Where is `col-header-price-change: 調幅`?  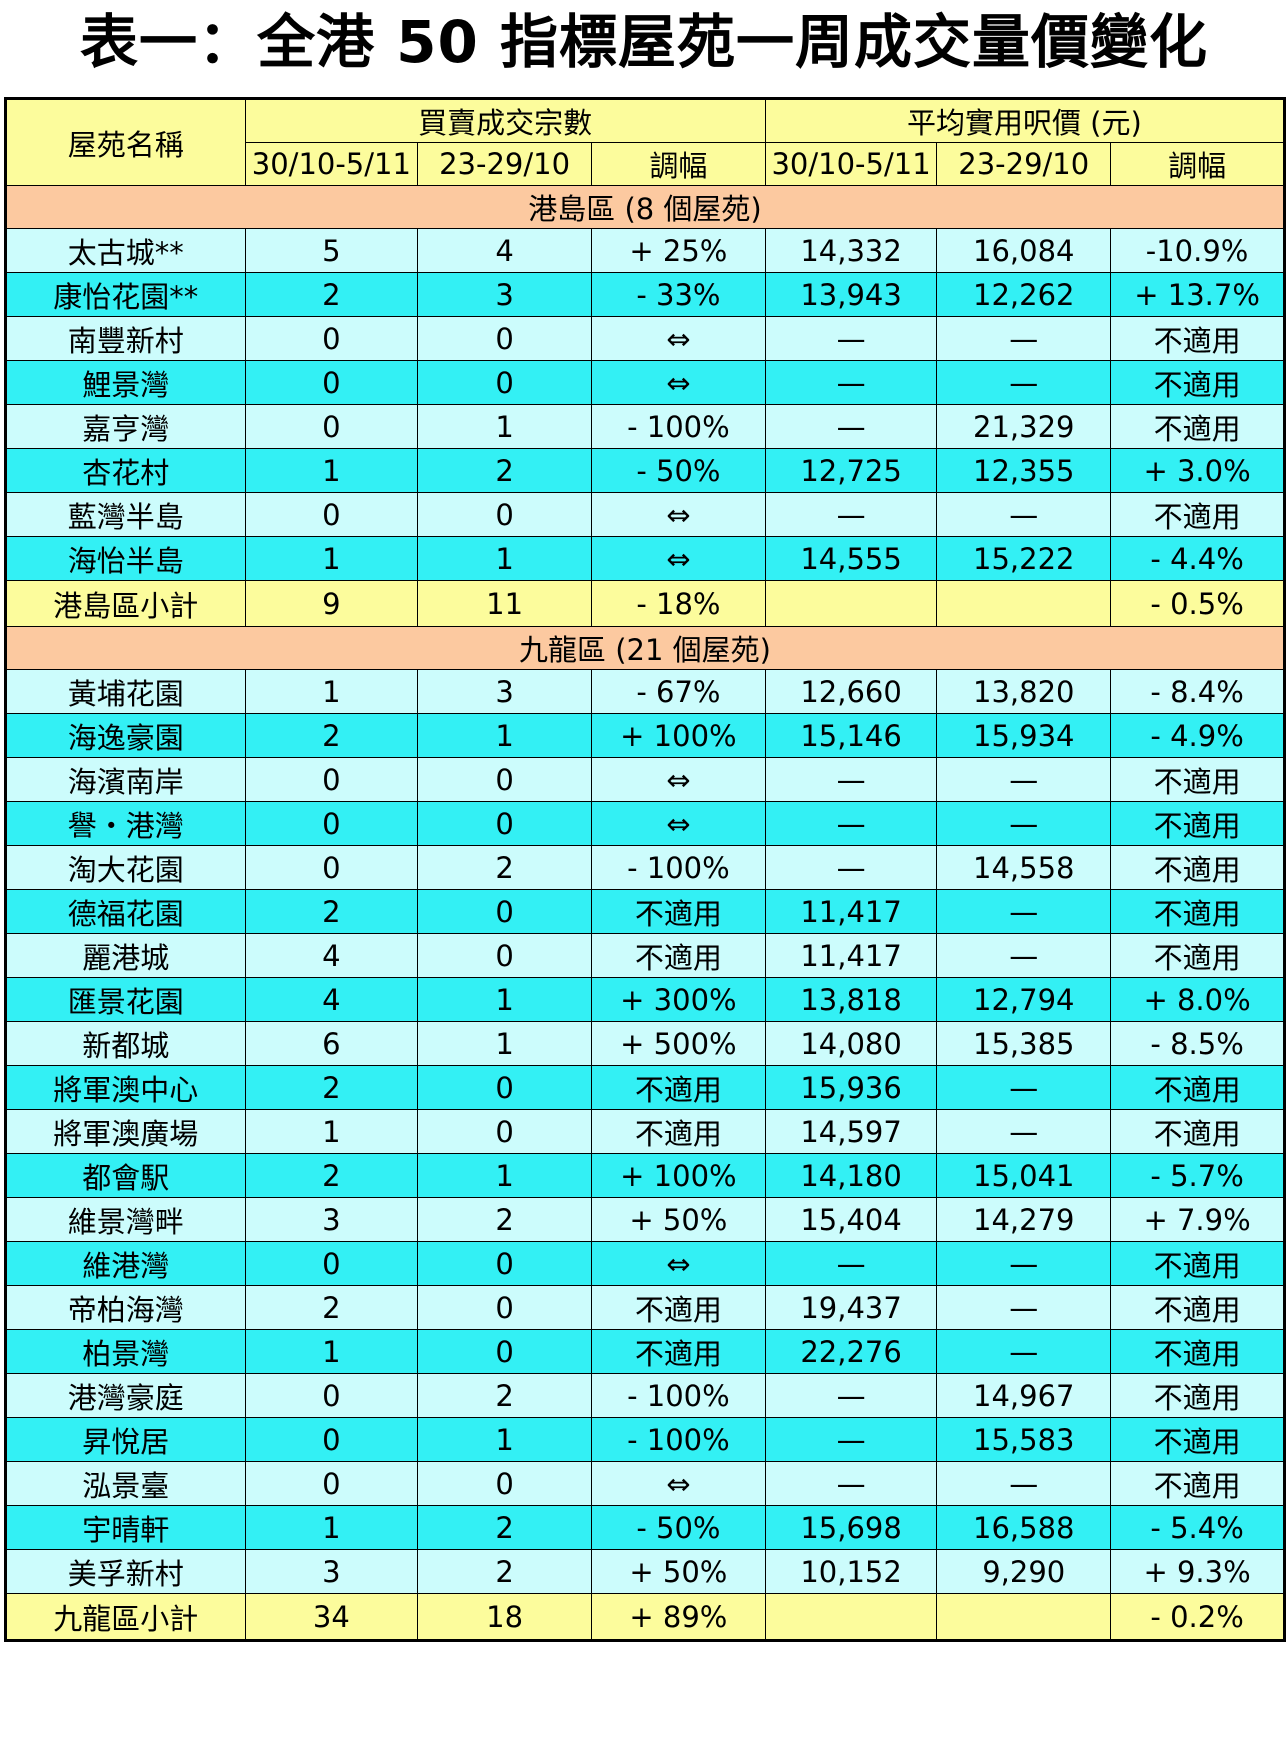
col-header-price-change: 調幅 is located at coordinates (1197, 164).